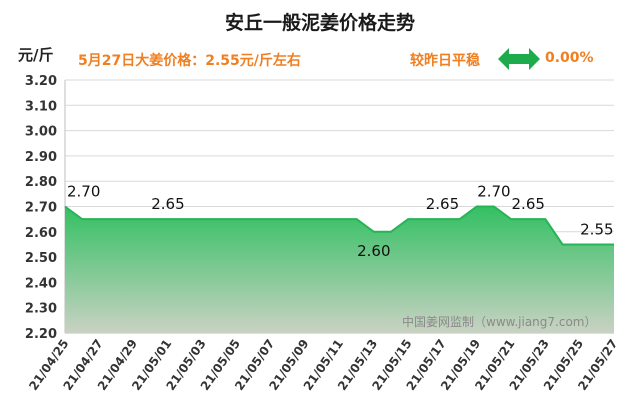 This screenshot has height=410, width=640. I want to click on y-tick-label: 2.60, so click(41, 233).